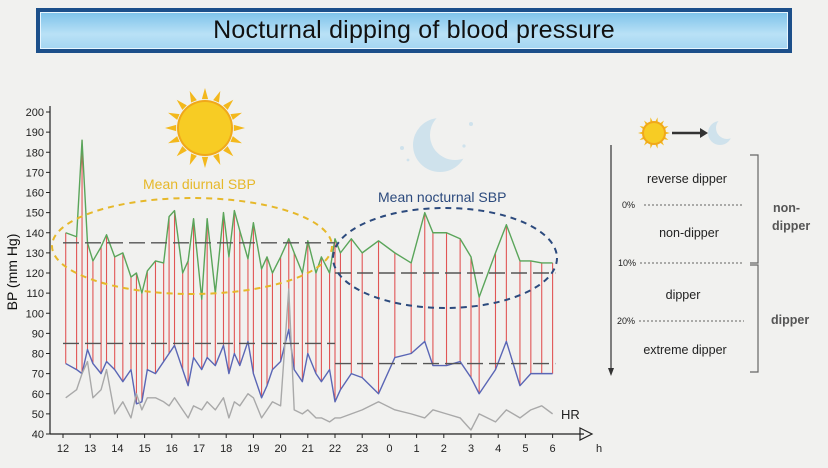 The width and height of the screenshot is (828, 468). Describe the element at coordinates (308, 449) in the screenshot. I see `x-tick-label: 21` at that location.